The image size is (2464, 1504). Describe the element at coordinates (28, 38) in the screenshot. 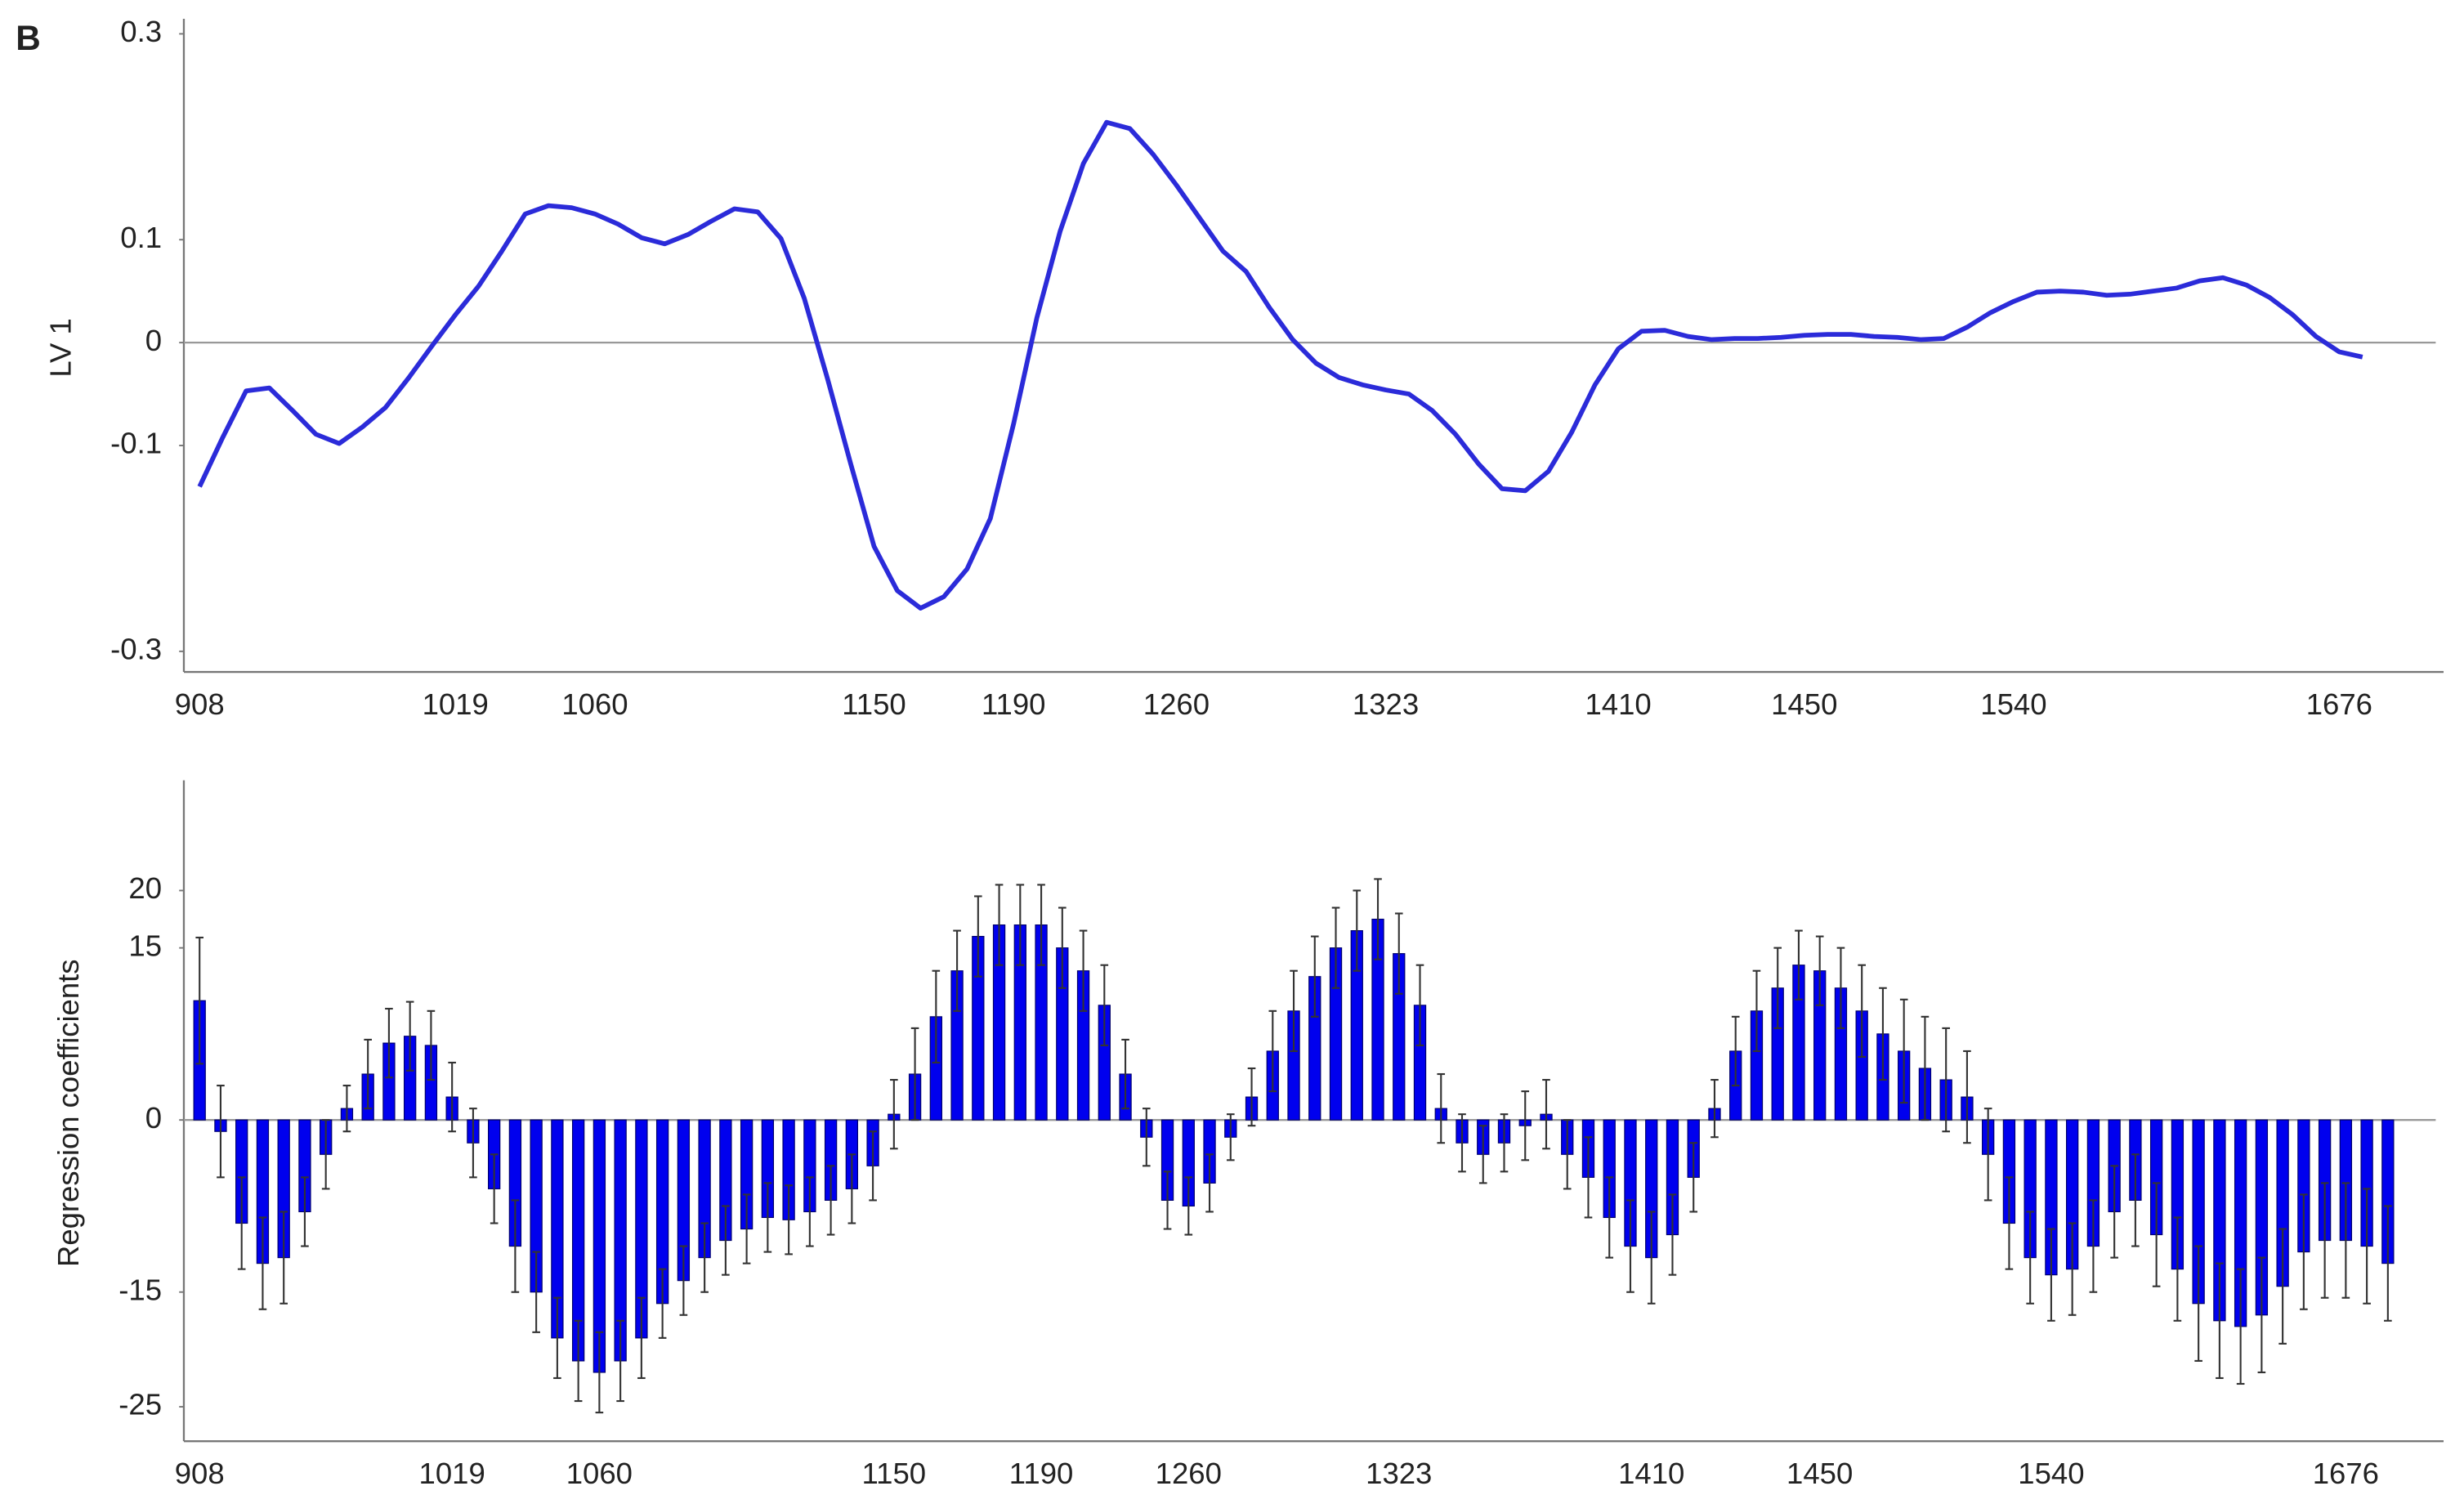

I see `panel-label: B` at that location.